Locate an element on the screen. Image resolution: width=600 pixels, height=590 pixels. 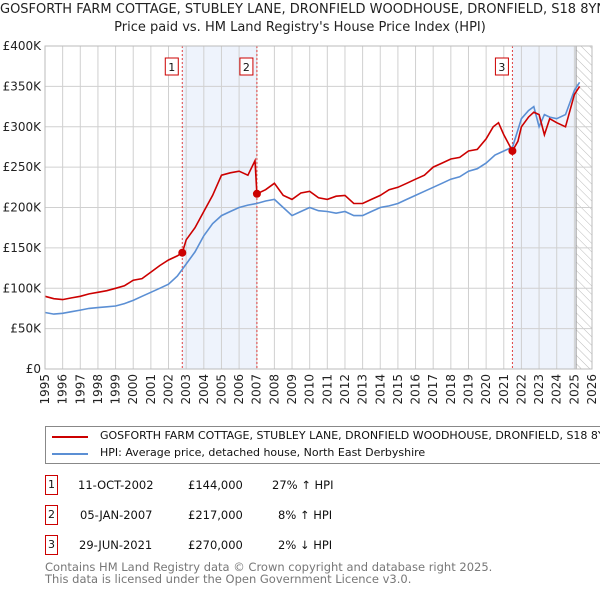
y-tick-label: £300K is located at coordinates (23, 127).